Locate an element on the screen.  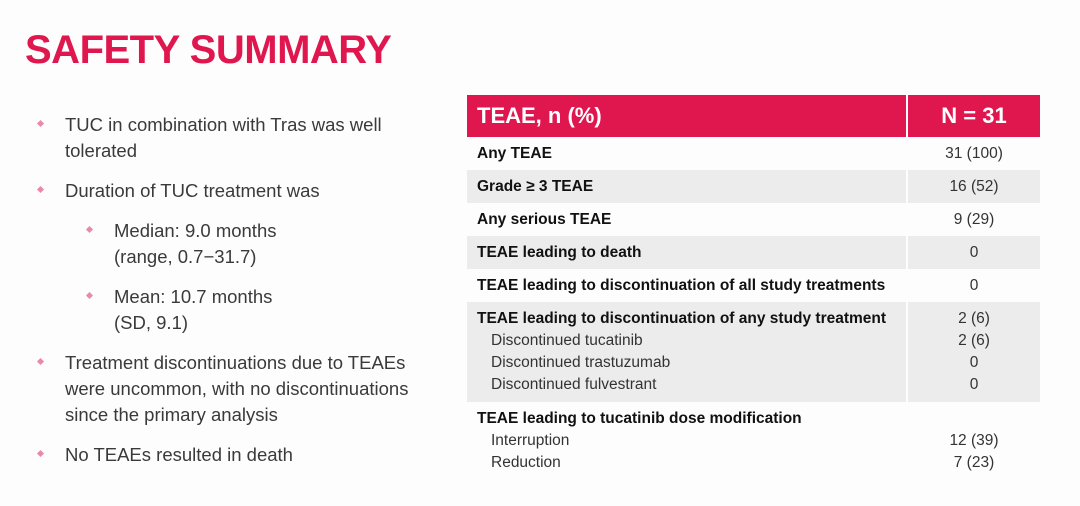
sub-row-value: 7 (23) is located at coordinates (974, 462).